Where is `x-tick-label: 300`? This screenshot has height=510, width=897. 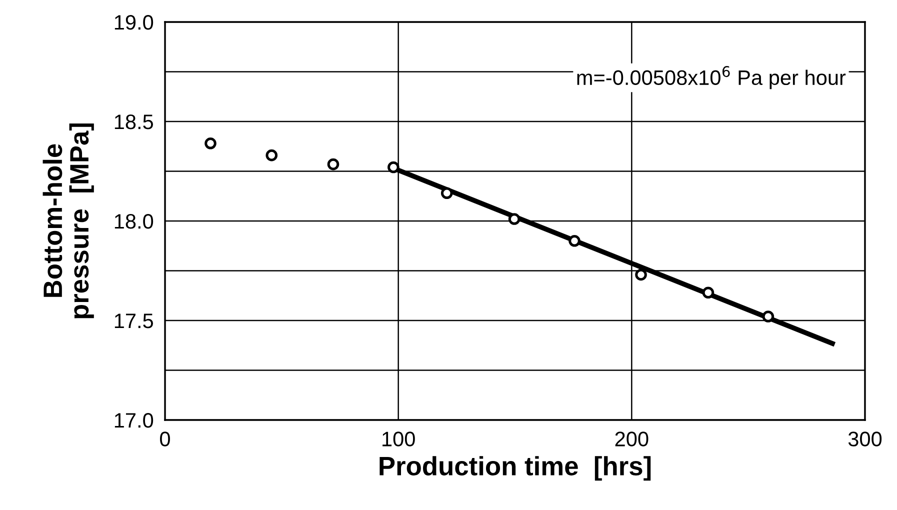
x-tick-label: 300 is located at coordinates (865, 439).